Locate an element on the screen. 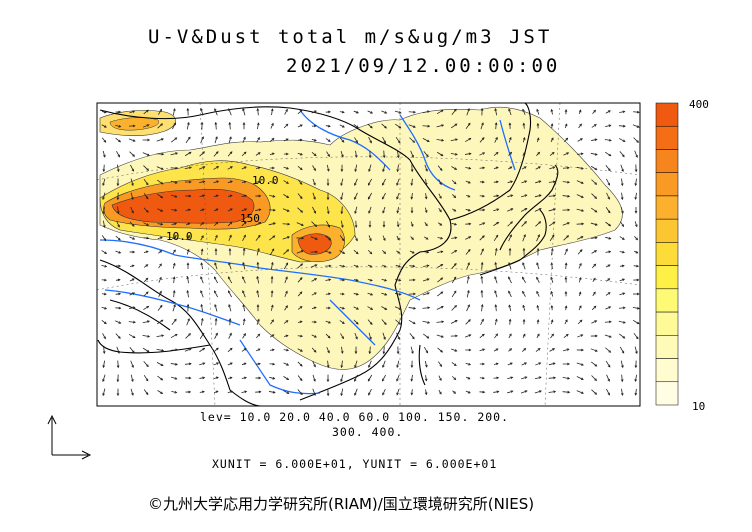 The height and width of the screenshot is (532, 752). colorbar is located at coordinates (667, 254).